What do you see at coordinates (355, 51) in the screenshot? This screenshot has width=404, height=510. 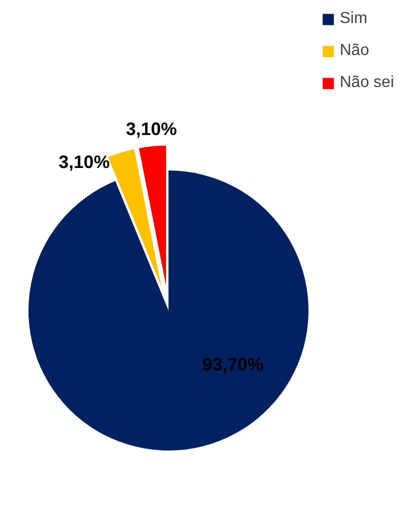 I see `legend-label: Não` at bounding box center [355, 51].